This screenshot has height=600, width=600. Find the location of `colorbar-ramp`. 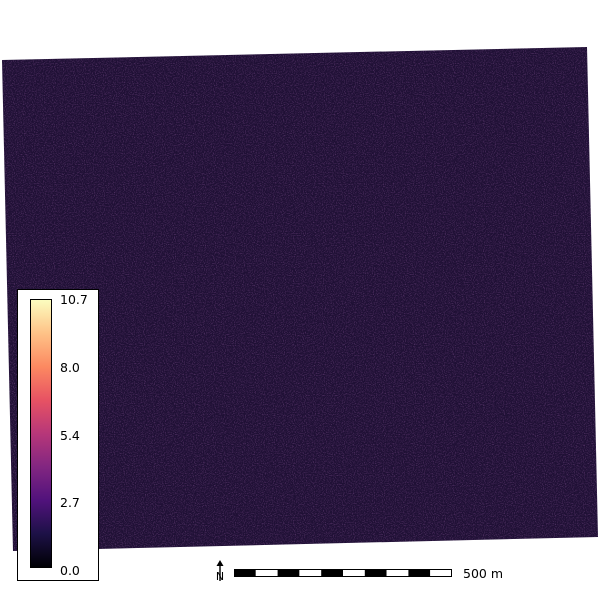

colorbar-ramp is located at coordinates (41, 433).